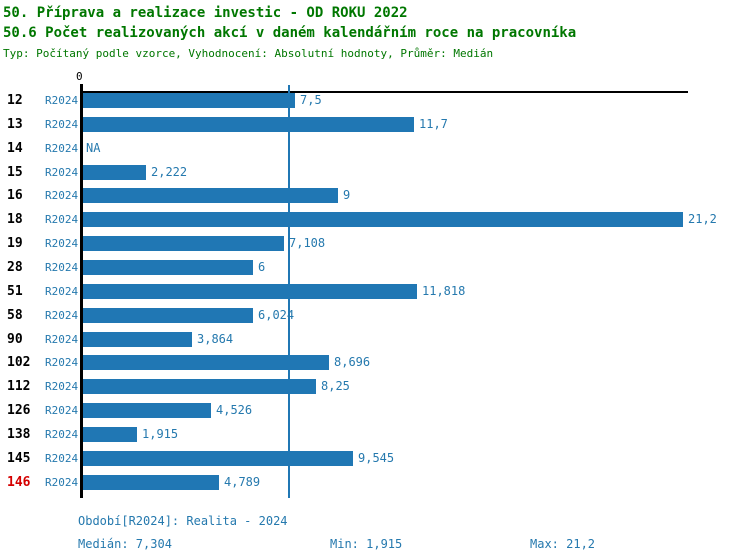 This screenshot has width=750, height=560. Describe the element at coordinates (307, 243) in the screenshot. I see `bar-value-label: 7,108` at that location.